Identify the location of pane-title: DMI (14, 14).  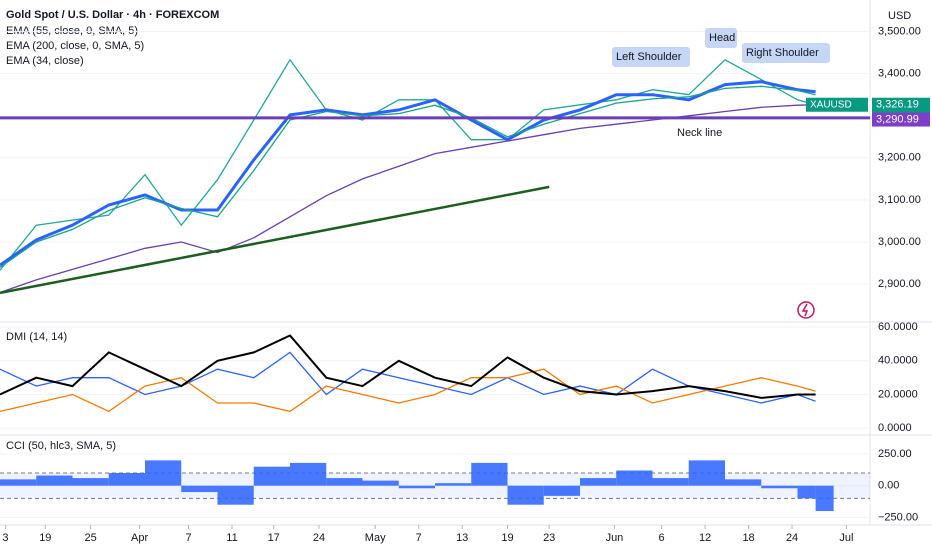
(36, 337).